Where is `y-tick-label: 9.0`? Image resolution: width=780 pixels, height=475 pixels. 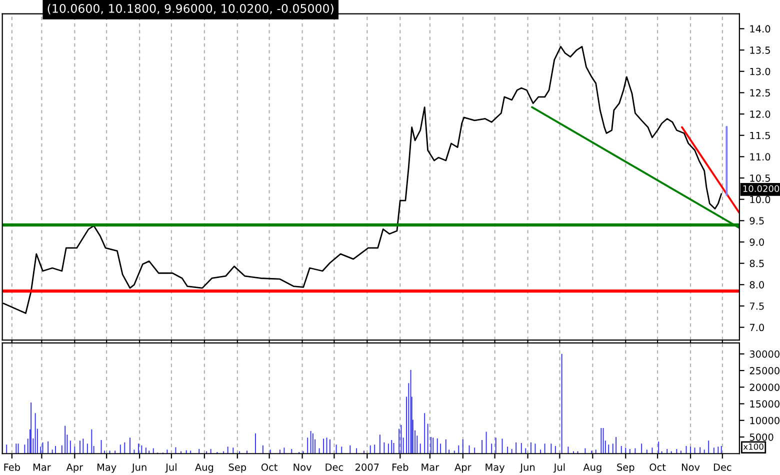 y-tick-label: 9.0 is located at coordinates (757, 242).